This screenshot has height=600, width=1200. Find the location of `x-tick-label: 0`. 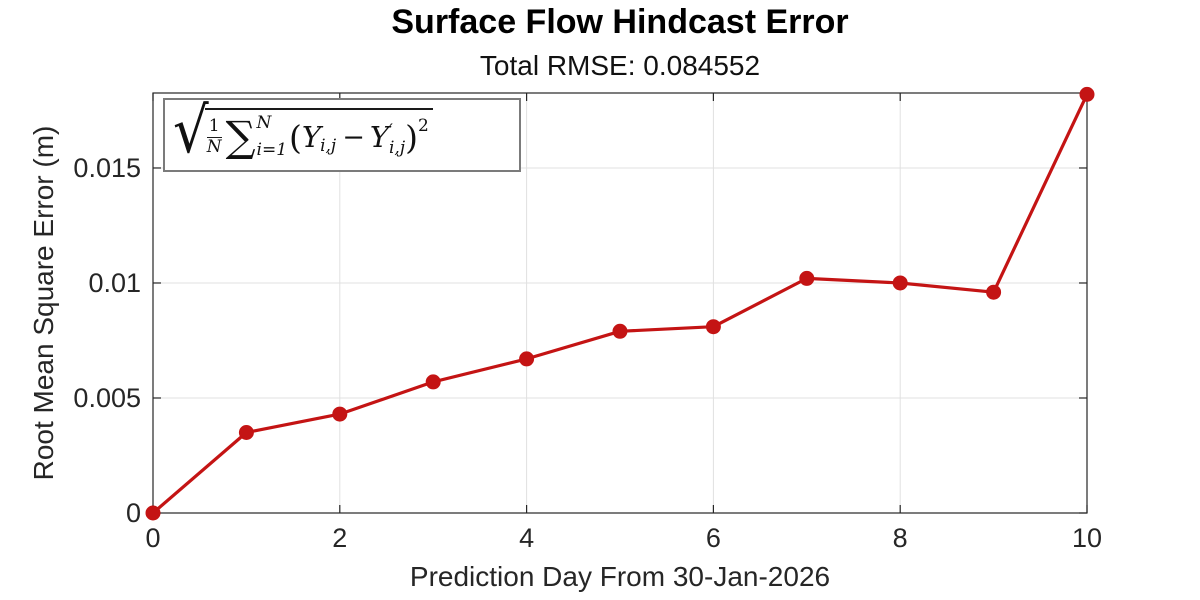

x-tick-label: 0 is located at coordinates (153, 538).